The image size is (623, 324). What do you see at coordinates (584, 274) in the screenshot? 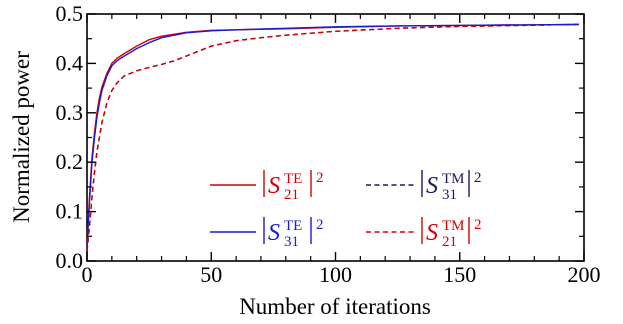
I see `x-tick-label: 200` at bounding box center [584, 274].